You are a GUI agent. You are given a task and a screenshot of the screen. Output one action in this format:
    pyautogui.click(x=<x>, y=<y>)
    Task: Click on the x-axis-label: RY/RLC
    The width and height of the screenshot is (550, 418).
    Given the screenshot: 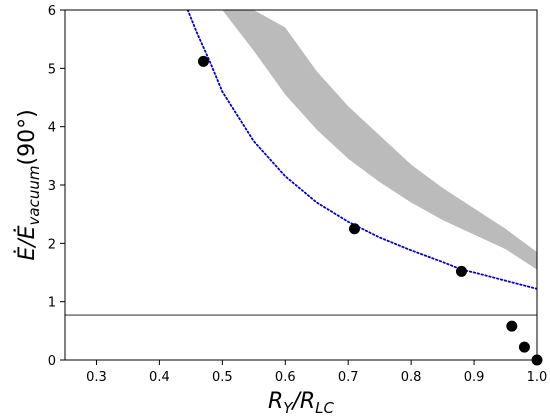 What is the action you would take?
    pyautogui.click(x=301, y=403)
    